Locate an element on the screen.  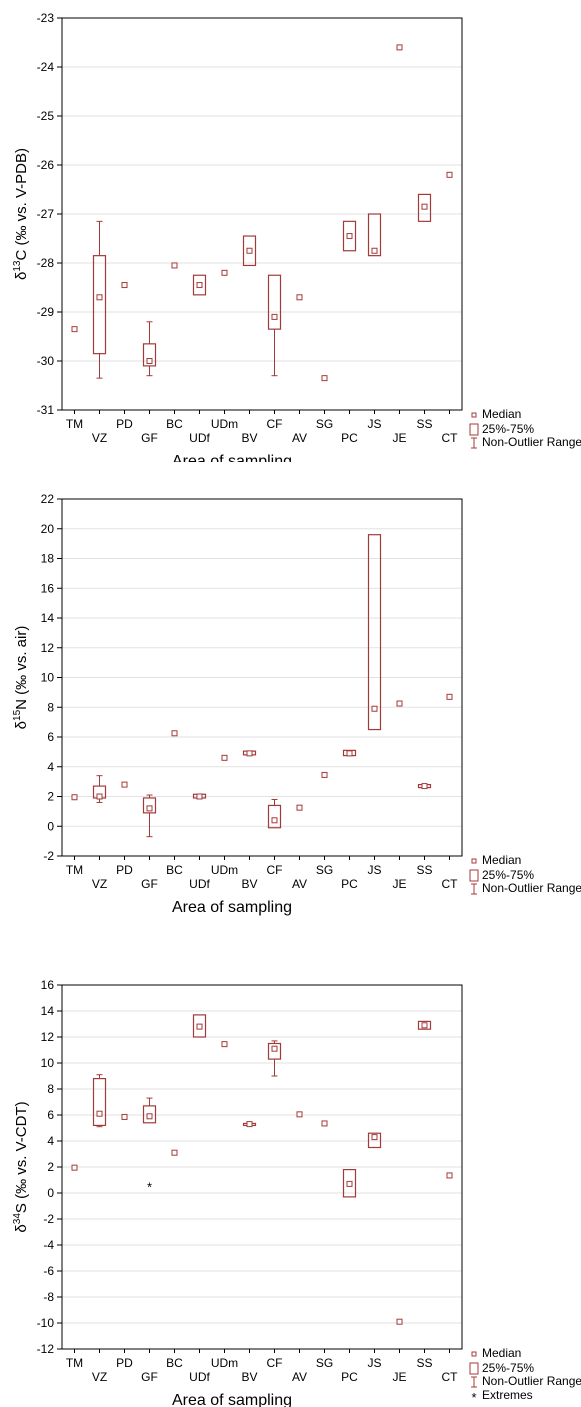
x-axis-label: Area of sampling is located at coordinates (232, 907).